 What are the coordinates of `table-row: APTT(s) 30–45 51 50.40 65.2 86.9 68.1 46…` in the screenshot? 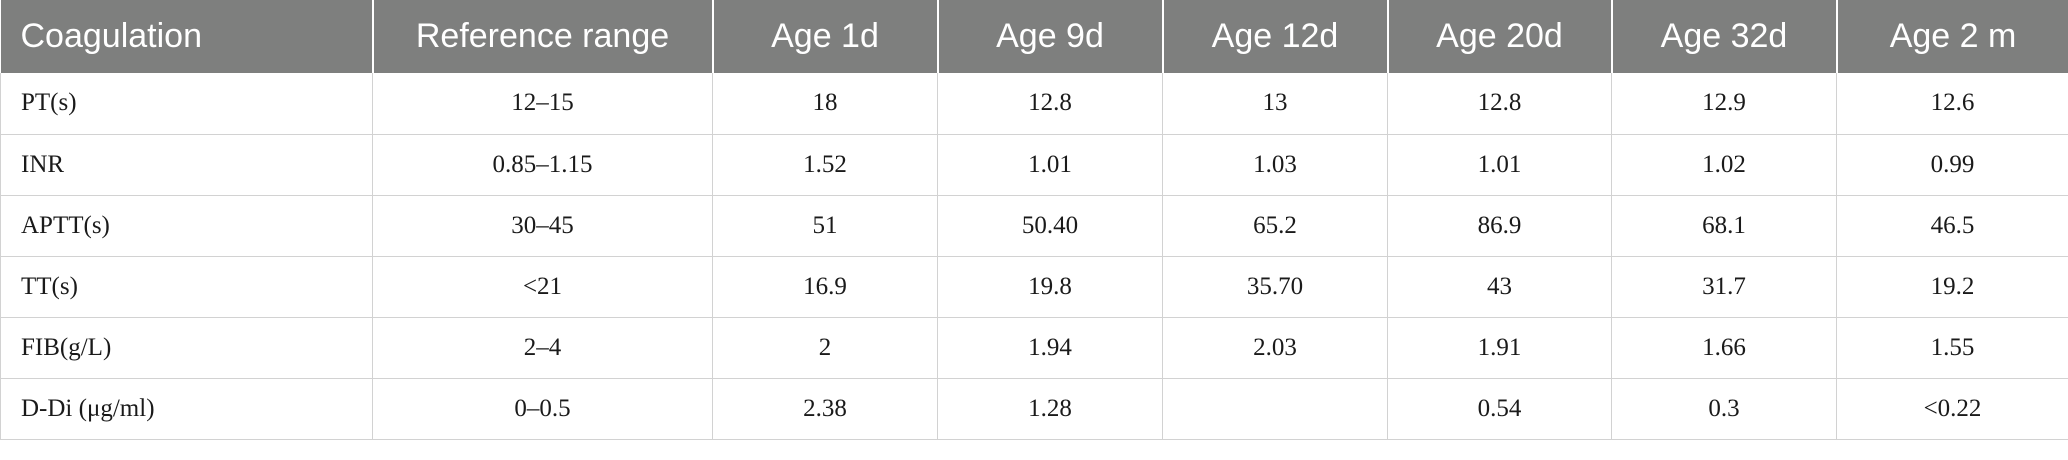 It's located at (1034, 226).